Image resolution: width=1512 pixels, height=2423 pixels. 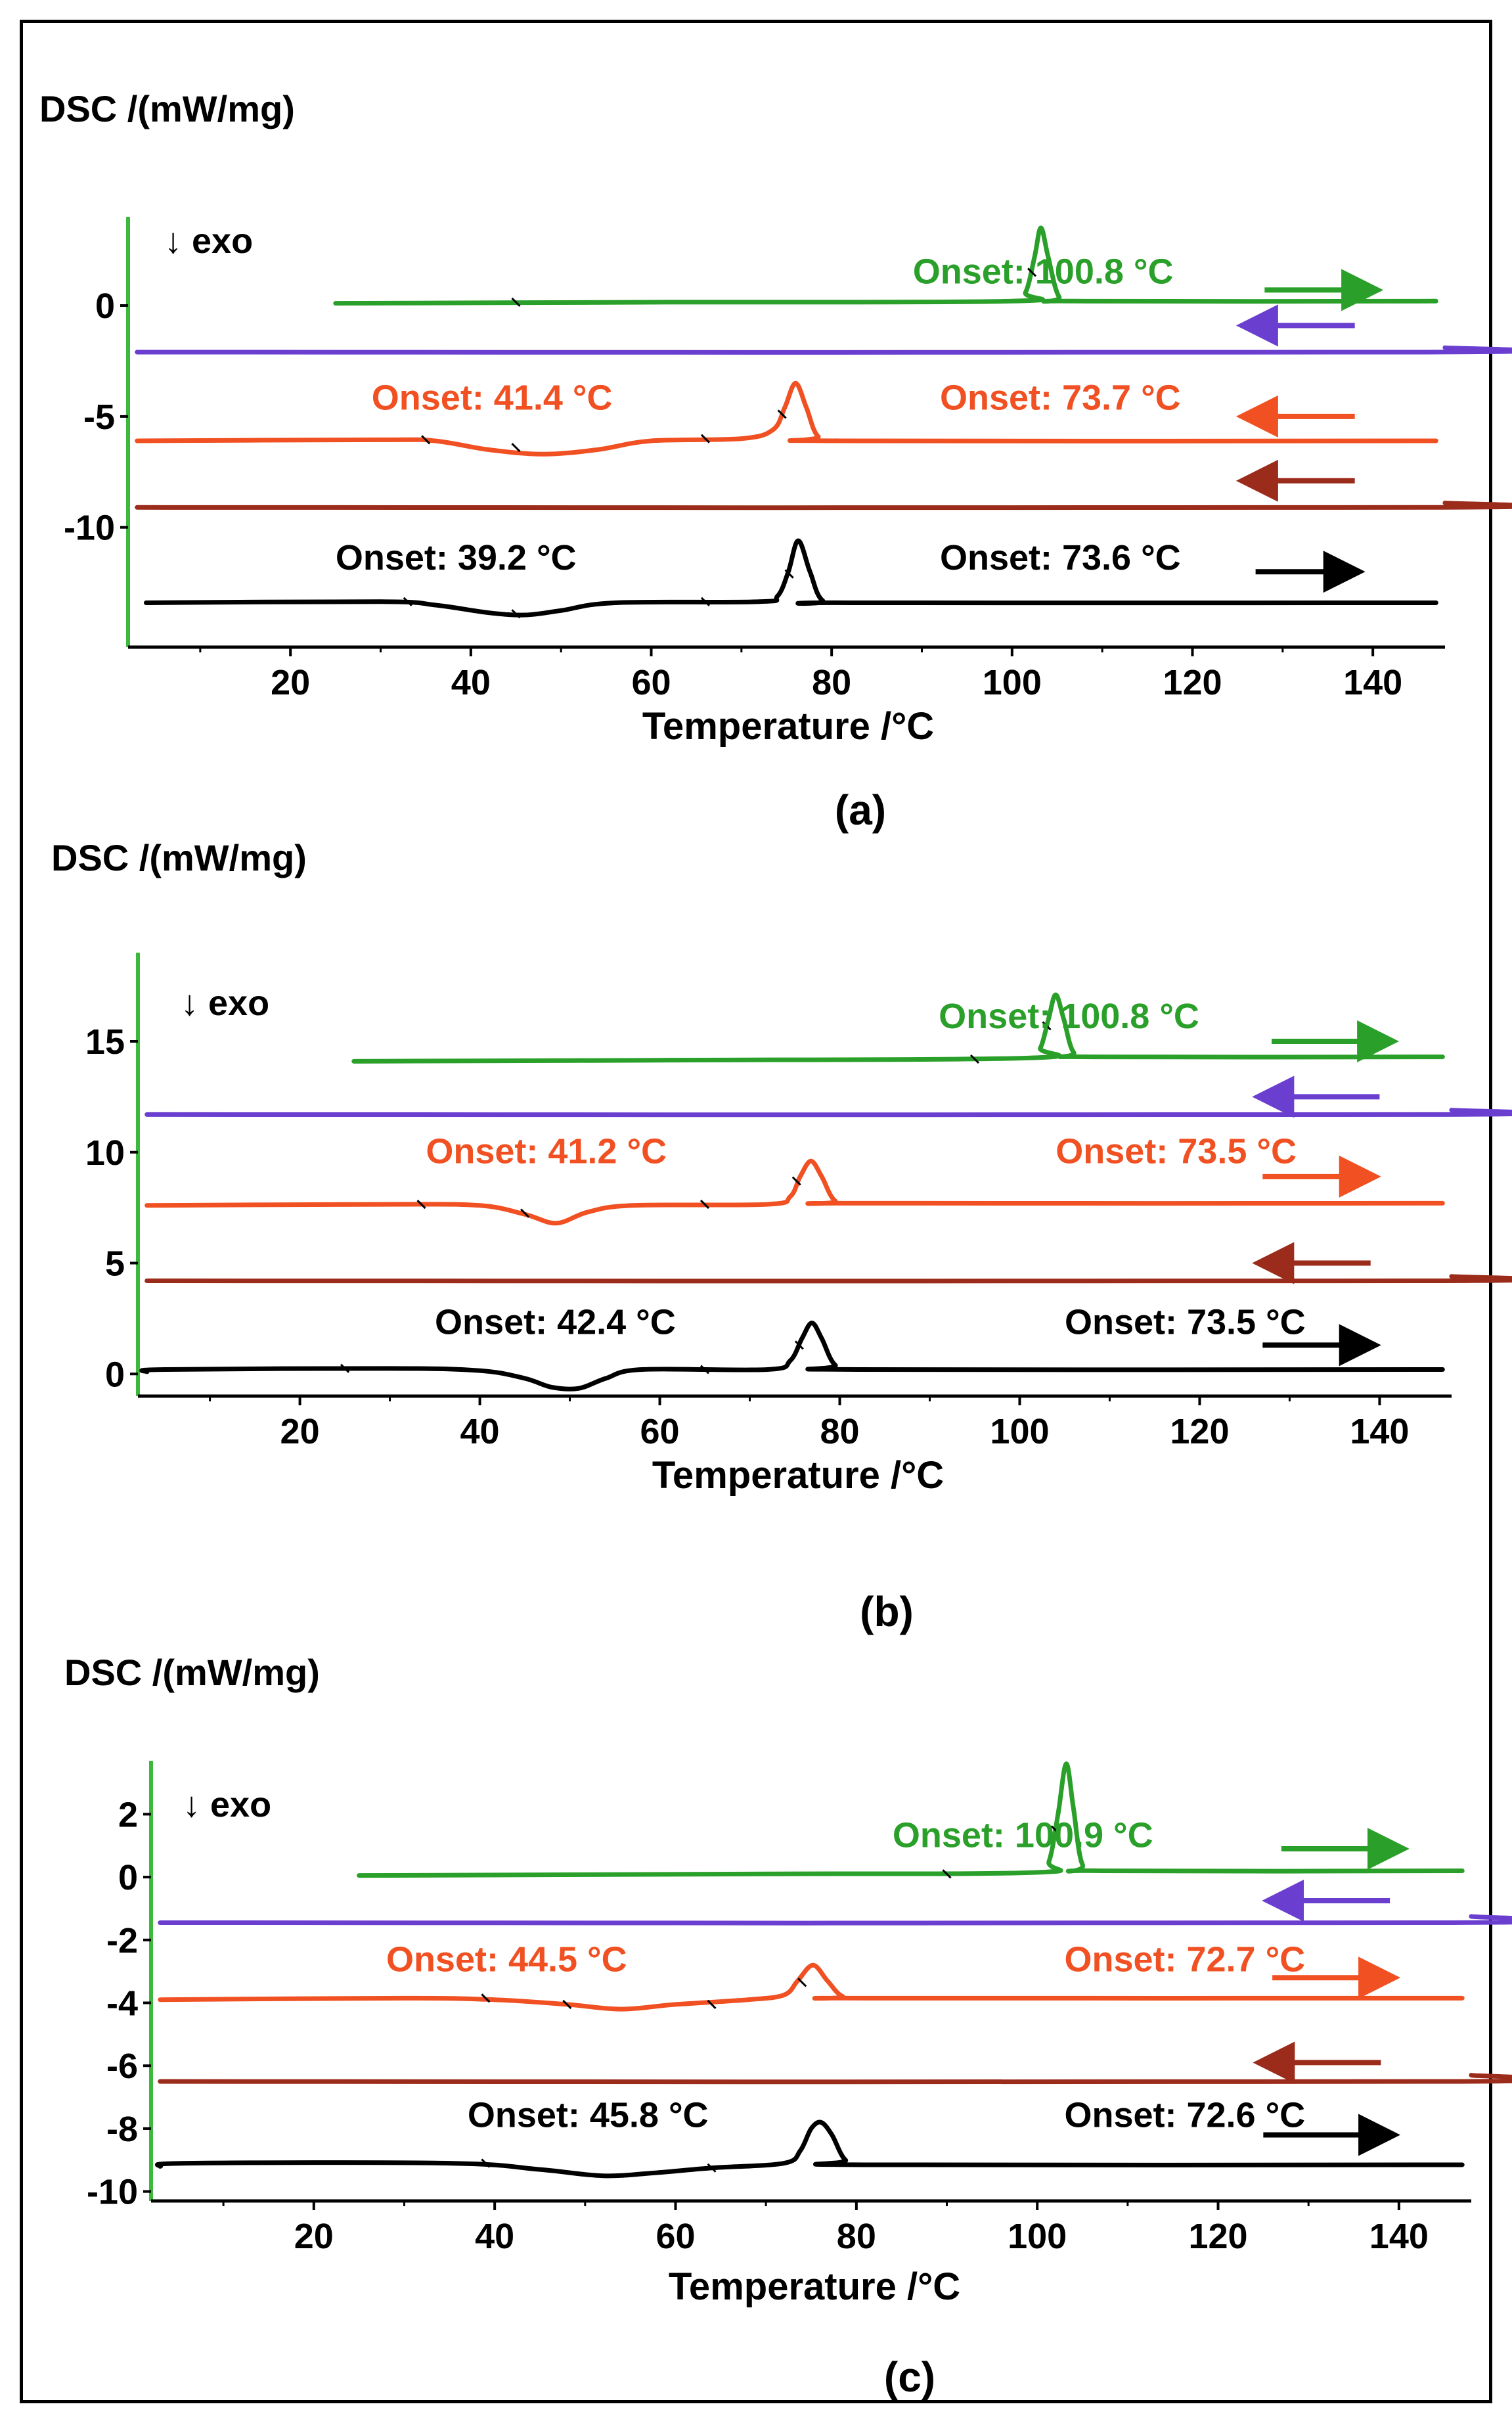 What do you see at coordinates (122, 2129) in the screenshot?
I see `y-tick-label: -8` at bounding box center [122, 2129].